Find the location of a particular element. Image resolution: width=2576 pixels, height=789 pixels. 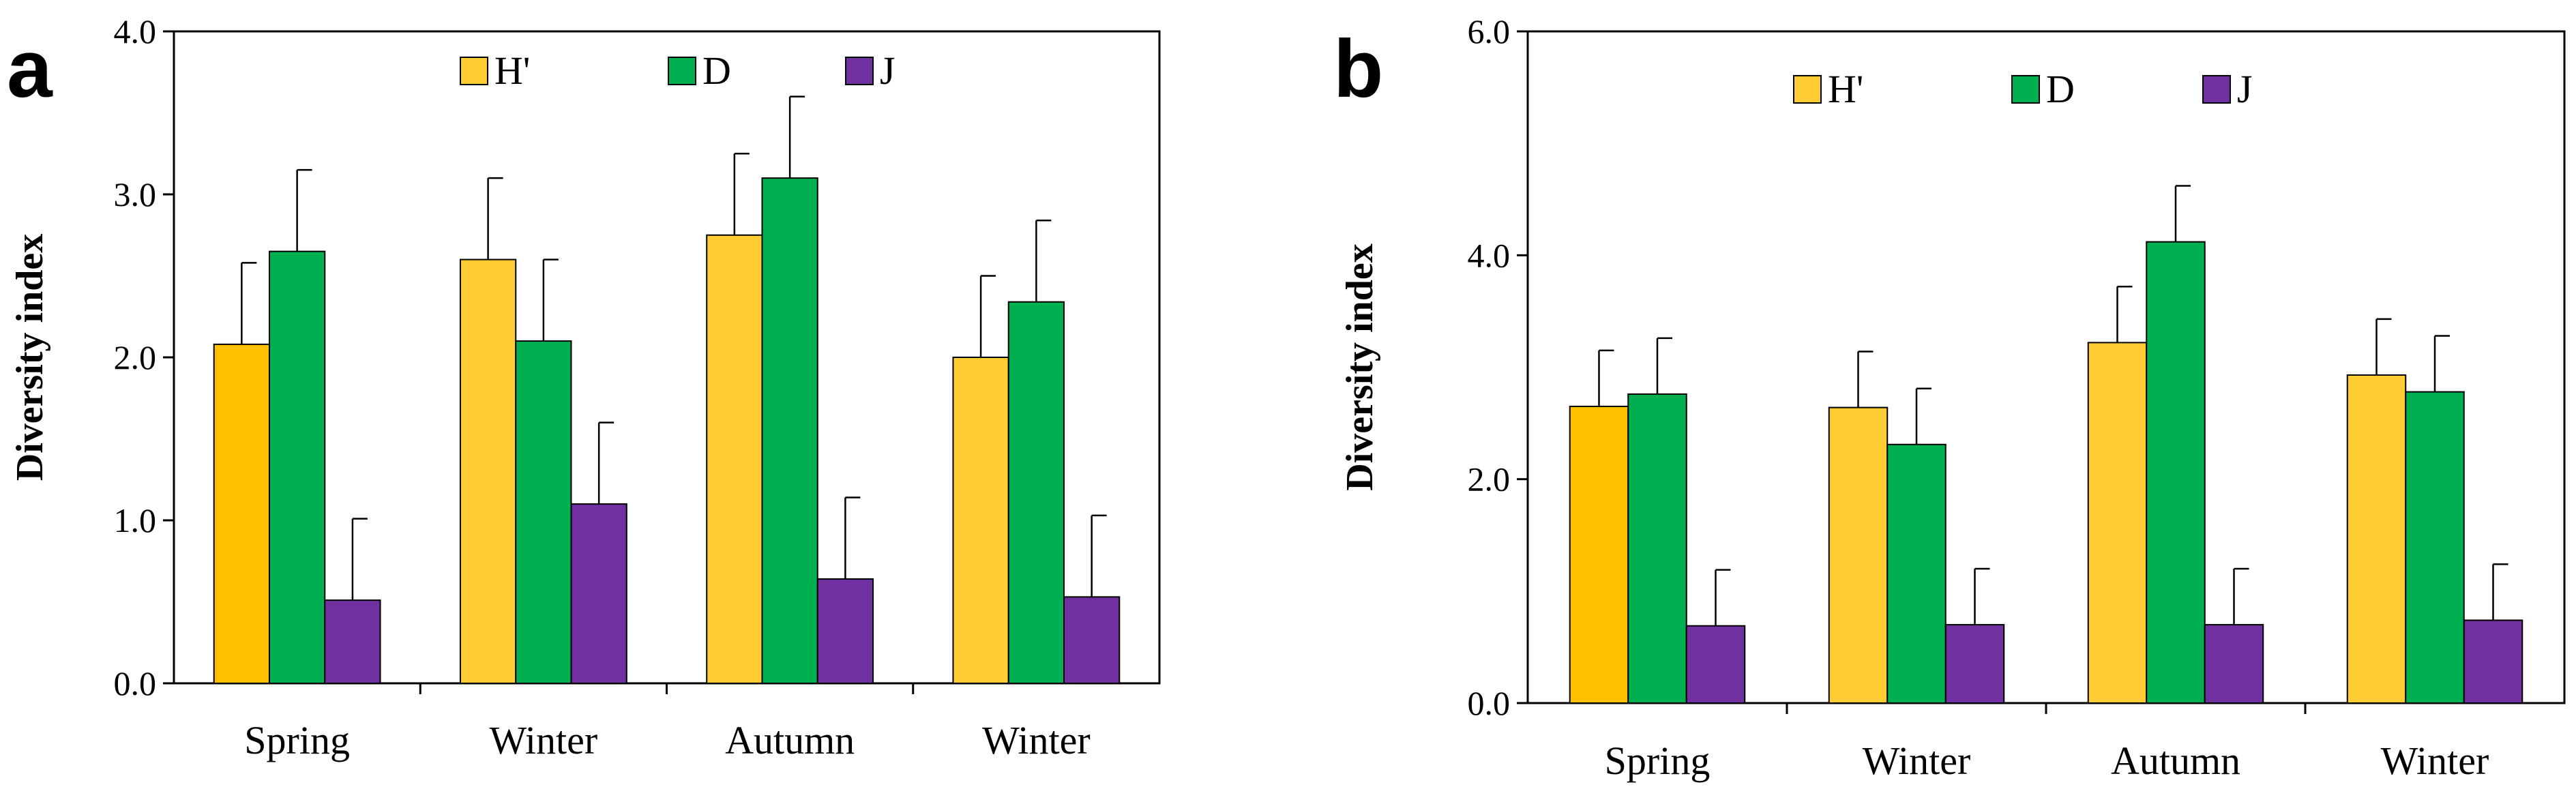

panel-label: a is located at coordinates (30, 69).